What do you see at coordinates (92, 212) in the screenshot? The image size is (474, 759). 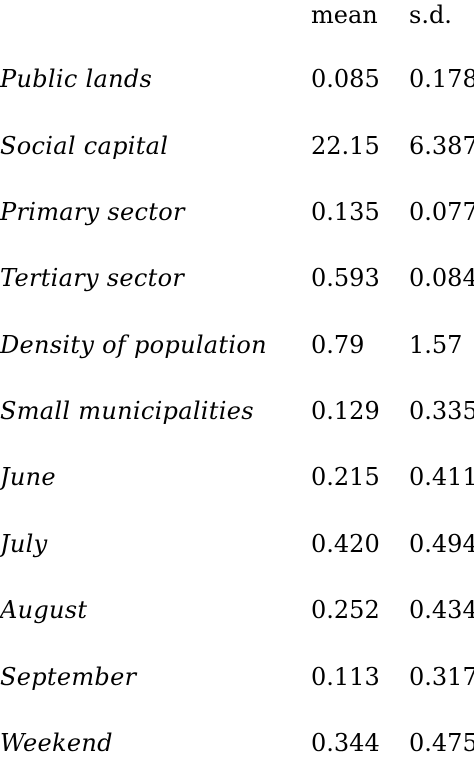 I see `row-label: Primary sector` at bounding box center [92, 212].